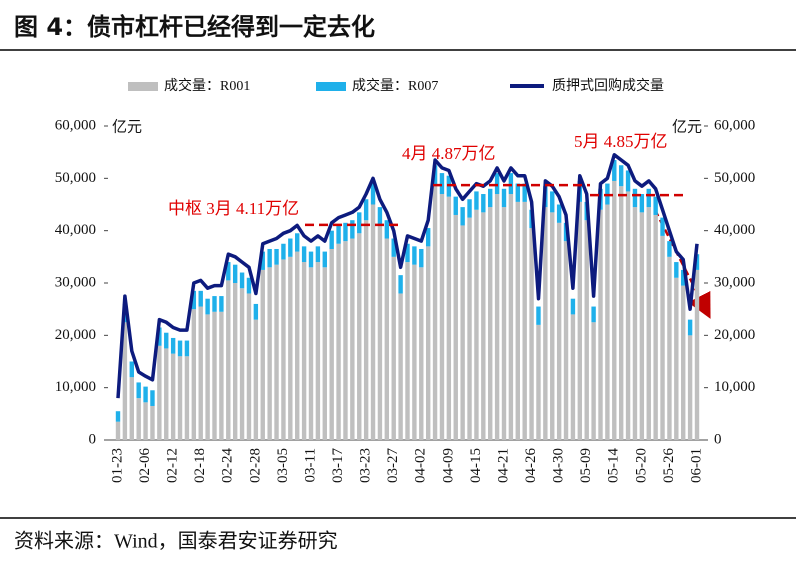 This screenshot has width=796, height=569. Describe the element at coordinates (641, 465) in the screenshot. I see `x-tick-label: 05-20` at that location.